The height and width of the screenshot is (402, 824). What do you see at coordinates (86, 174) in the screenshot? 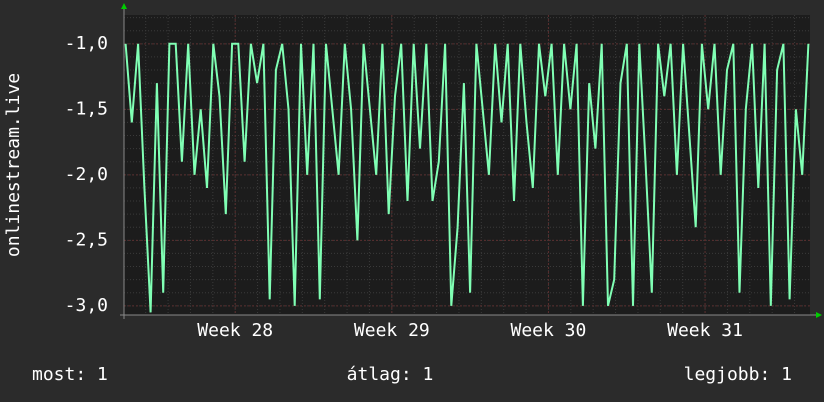
I see `y-tick-label: -2,0` at bounding box center [86, 174].